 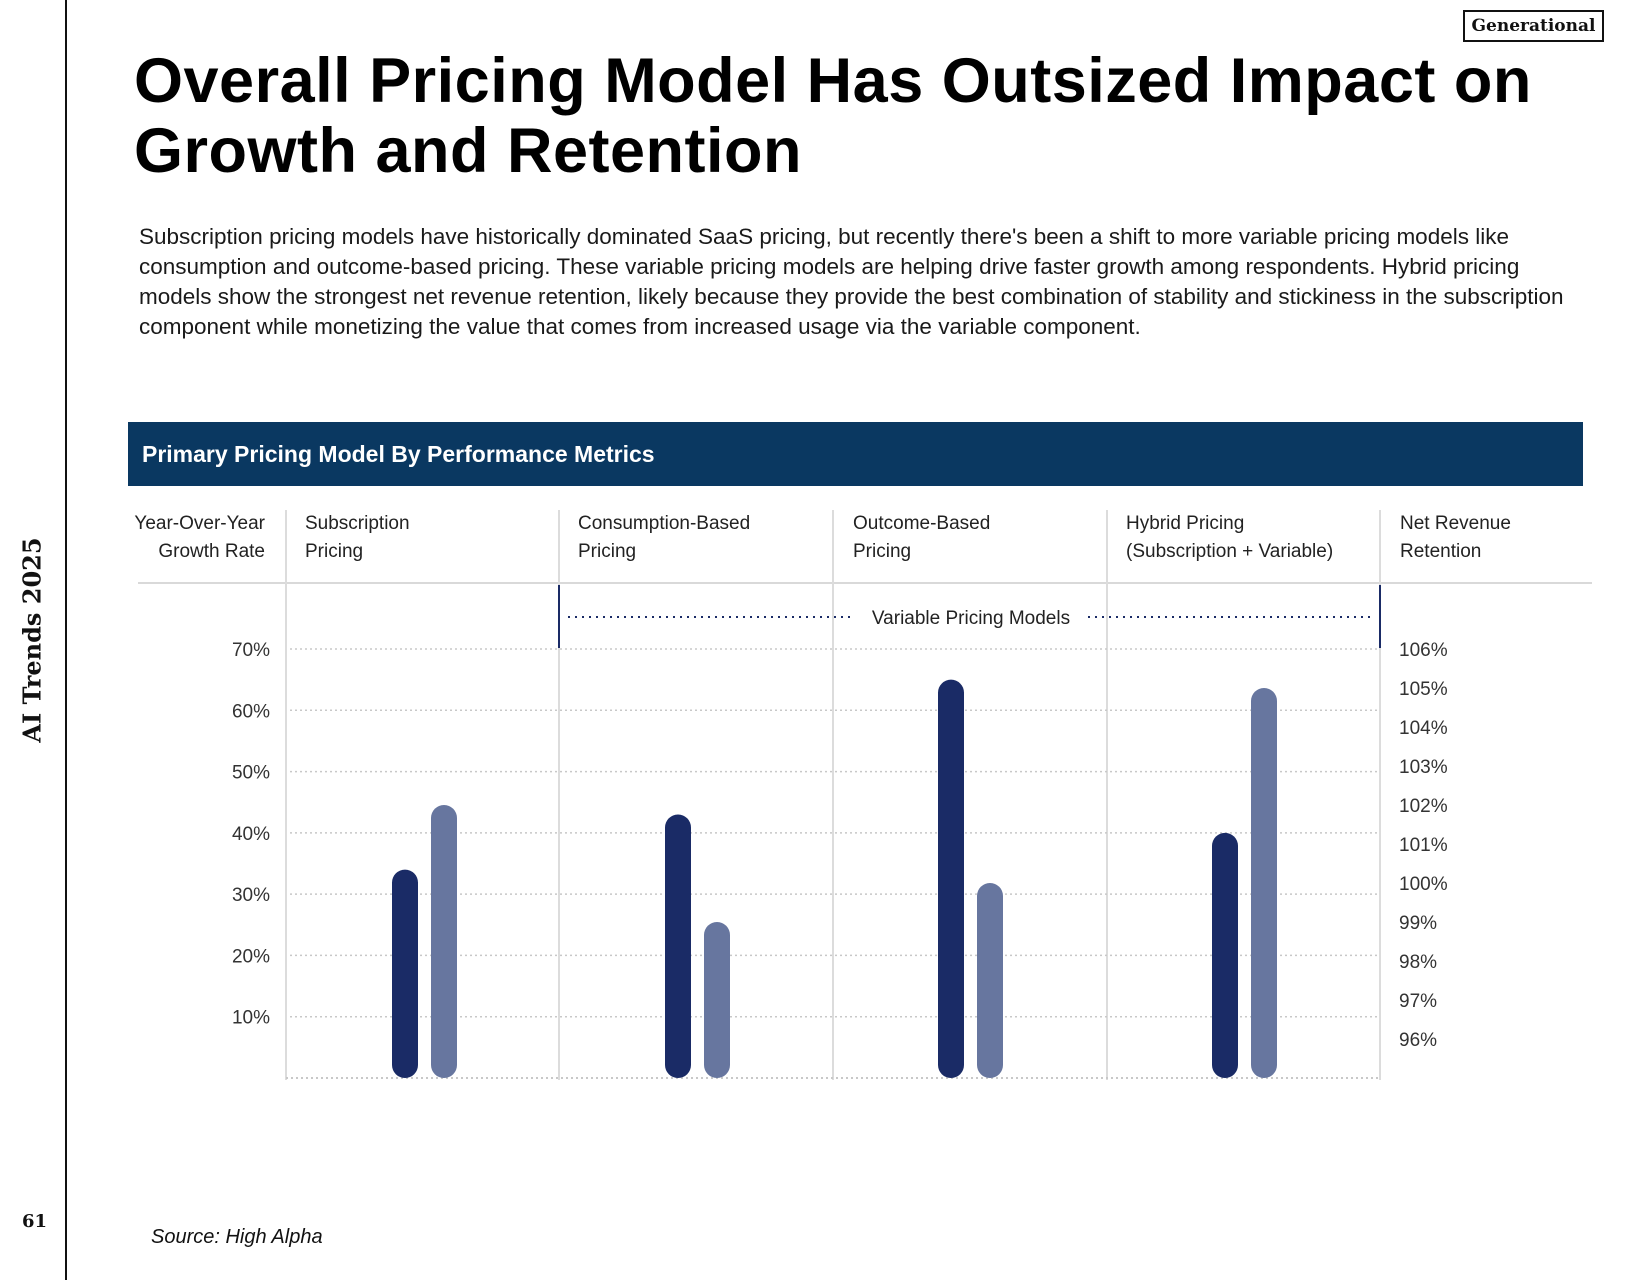 I want to click on page-number: 61, so click(x=35, y=1221).